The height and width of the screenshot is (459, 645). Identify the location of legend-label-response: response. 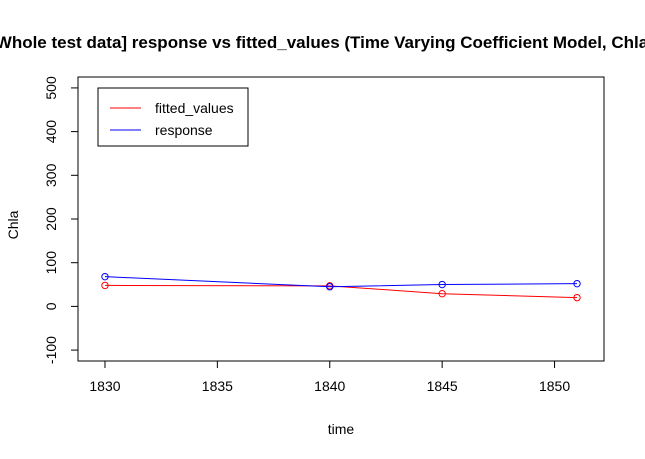
(184, 130).